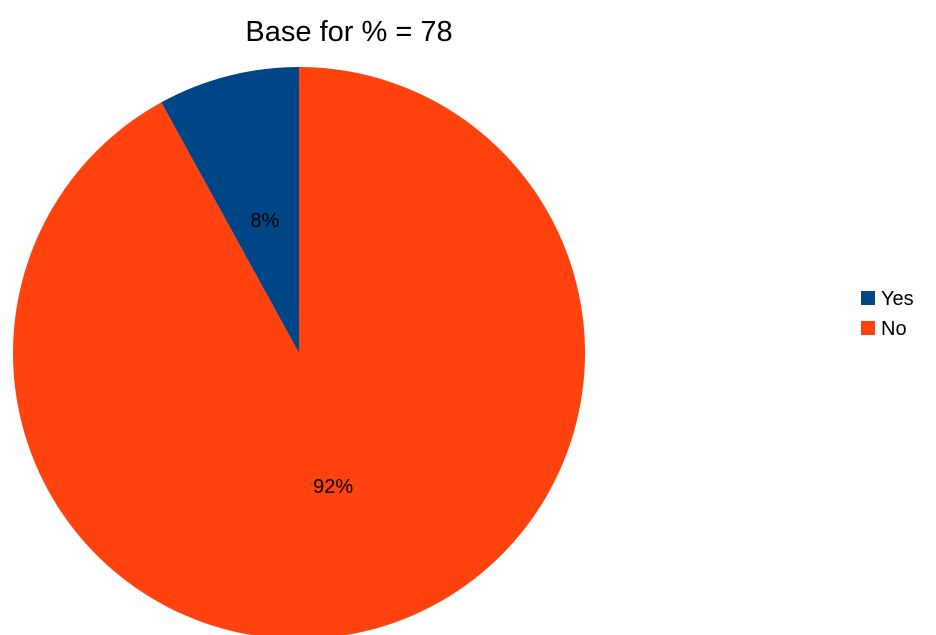 This screenshot has height=635, width=936. I want to click on chart-title: Base for % = 78, so click(348, 32).